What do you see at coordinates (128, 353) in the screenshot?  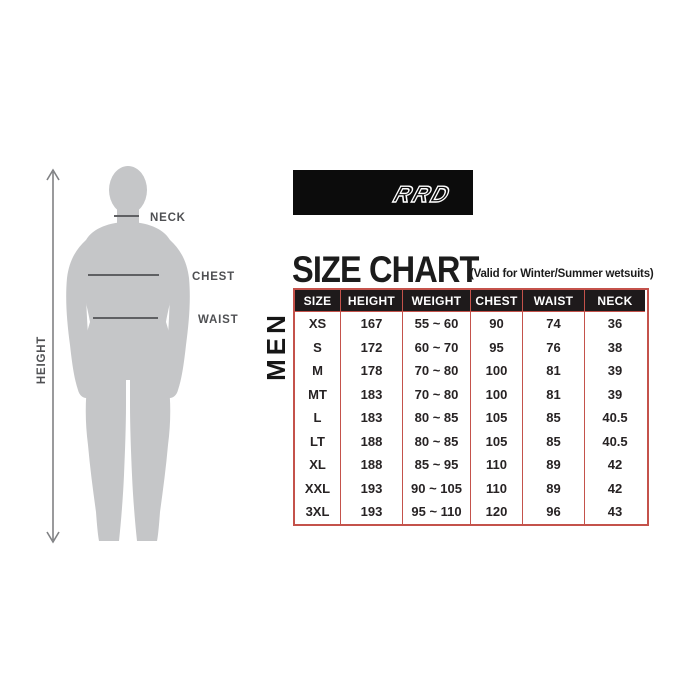 I see `silhouette-shape` at bounding box center [128, 353].